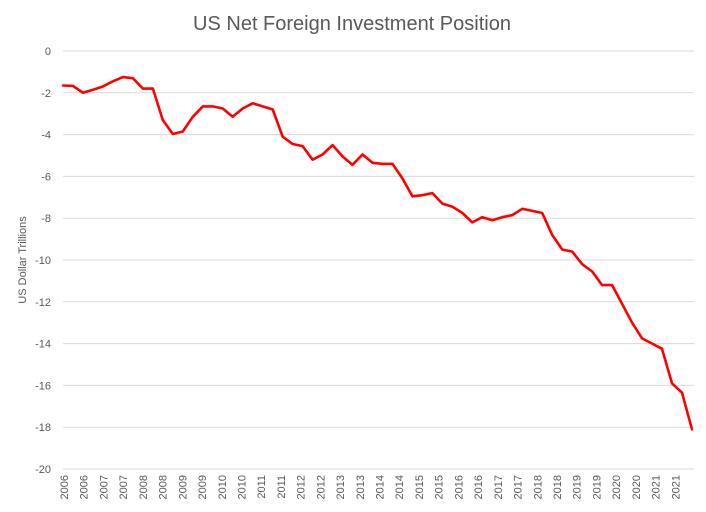  Describe the element at coordinates (46, 136) in the screenshot. I see `y-tick-label: -4` at that location.